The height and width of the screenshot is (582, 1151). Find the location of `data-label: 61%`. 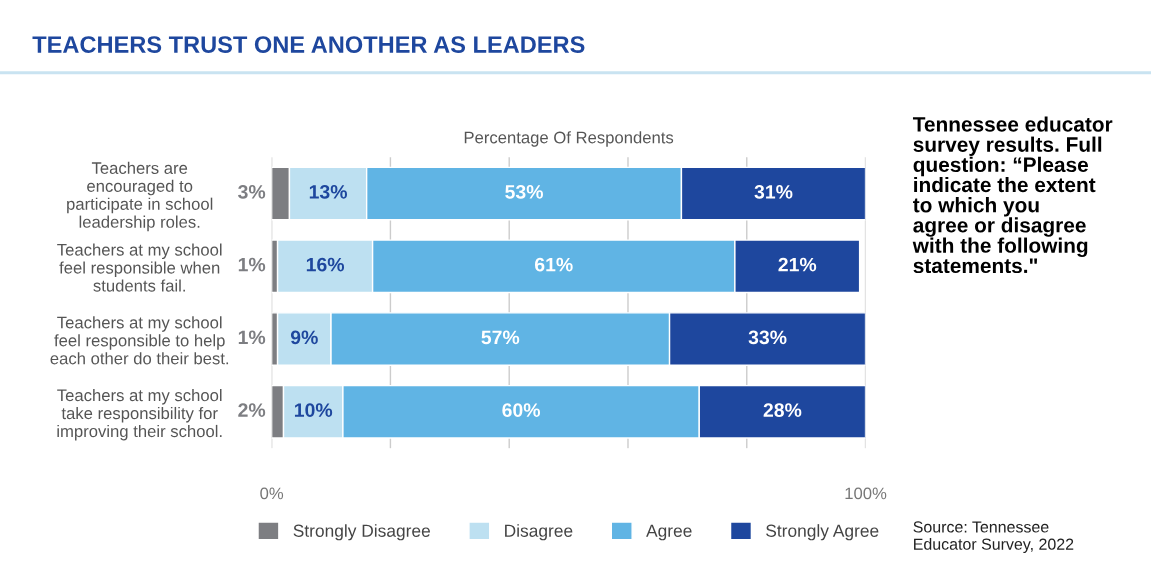

data-label: 61% is located at coordinates (554, 264).